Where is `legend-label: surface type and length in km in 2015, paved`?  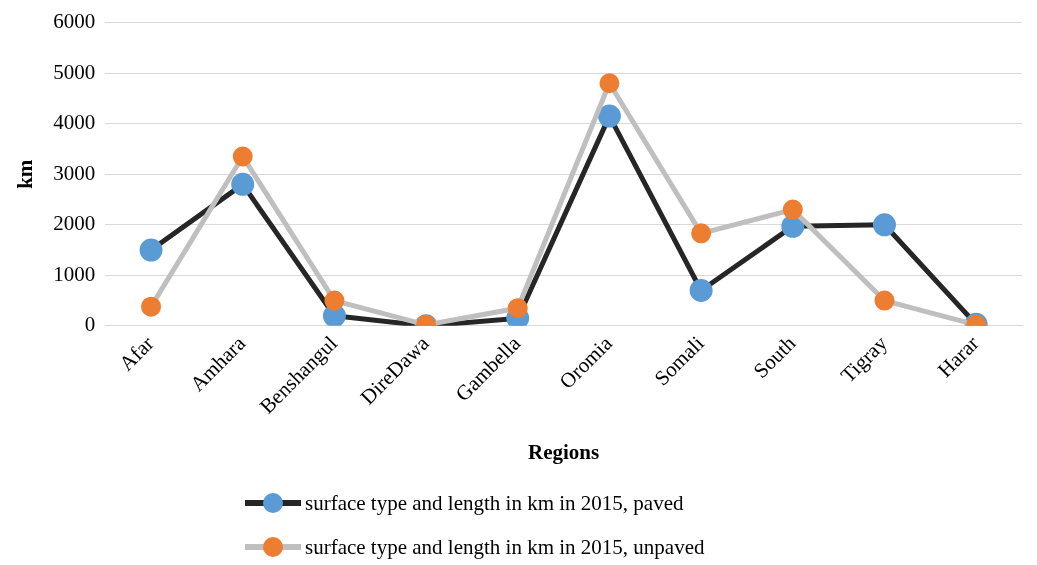 legend-label: surface type and length in km in 2015, paved is located at coordinates (494, 503).